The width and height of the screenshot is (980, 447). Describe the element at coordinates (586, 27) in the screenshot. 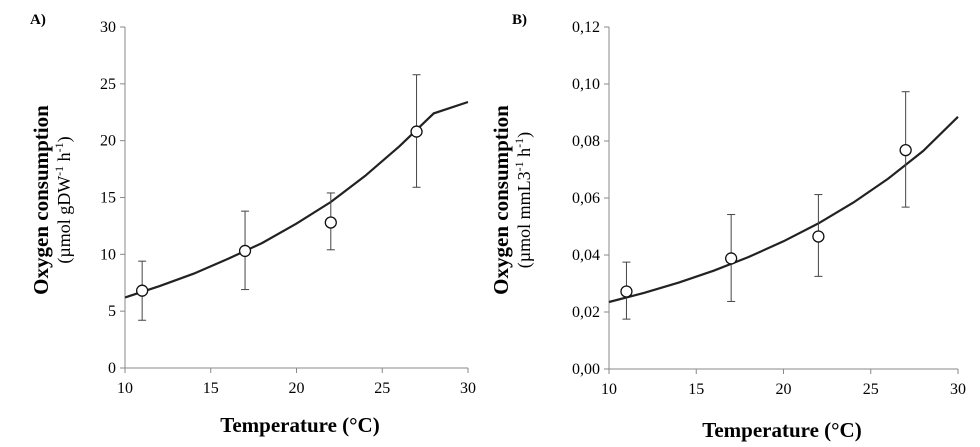

I see `y-tick-label-b: 0,12` at that location.